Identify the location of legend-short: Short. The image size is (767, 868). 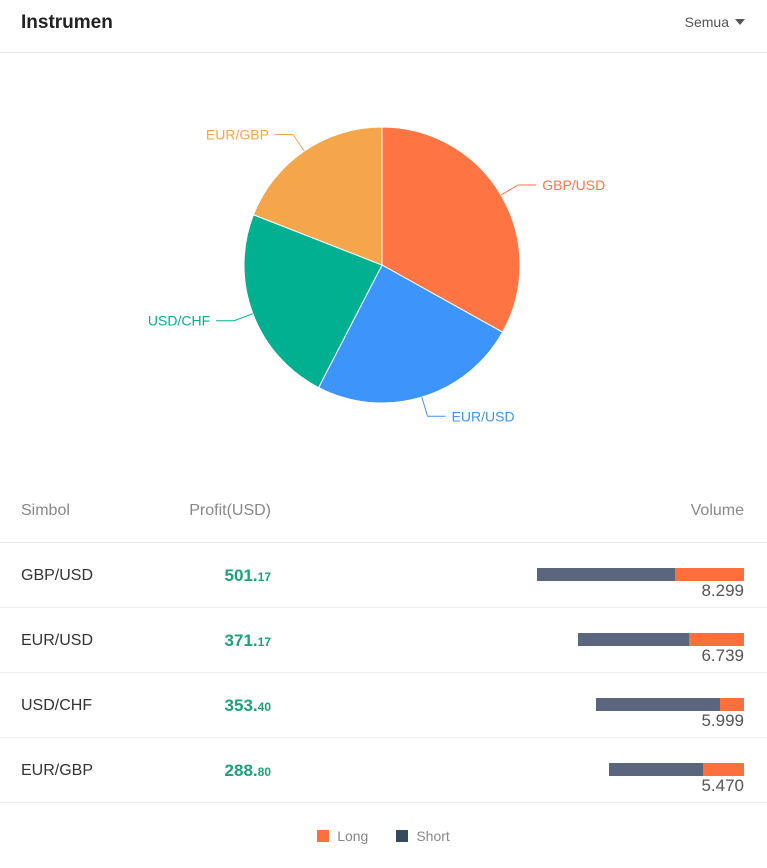
(423, 836).